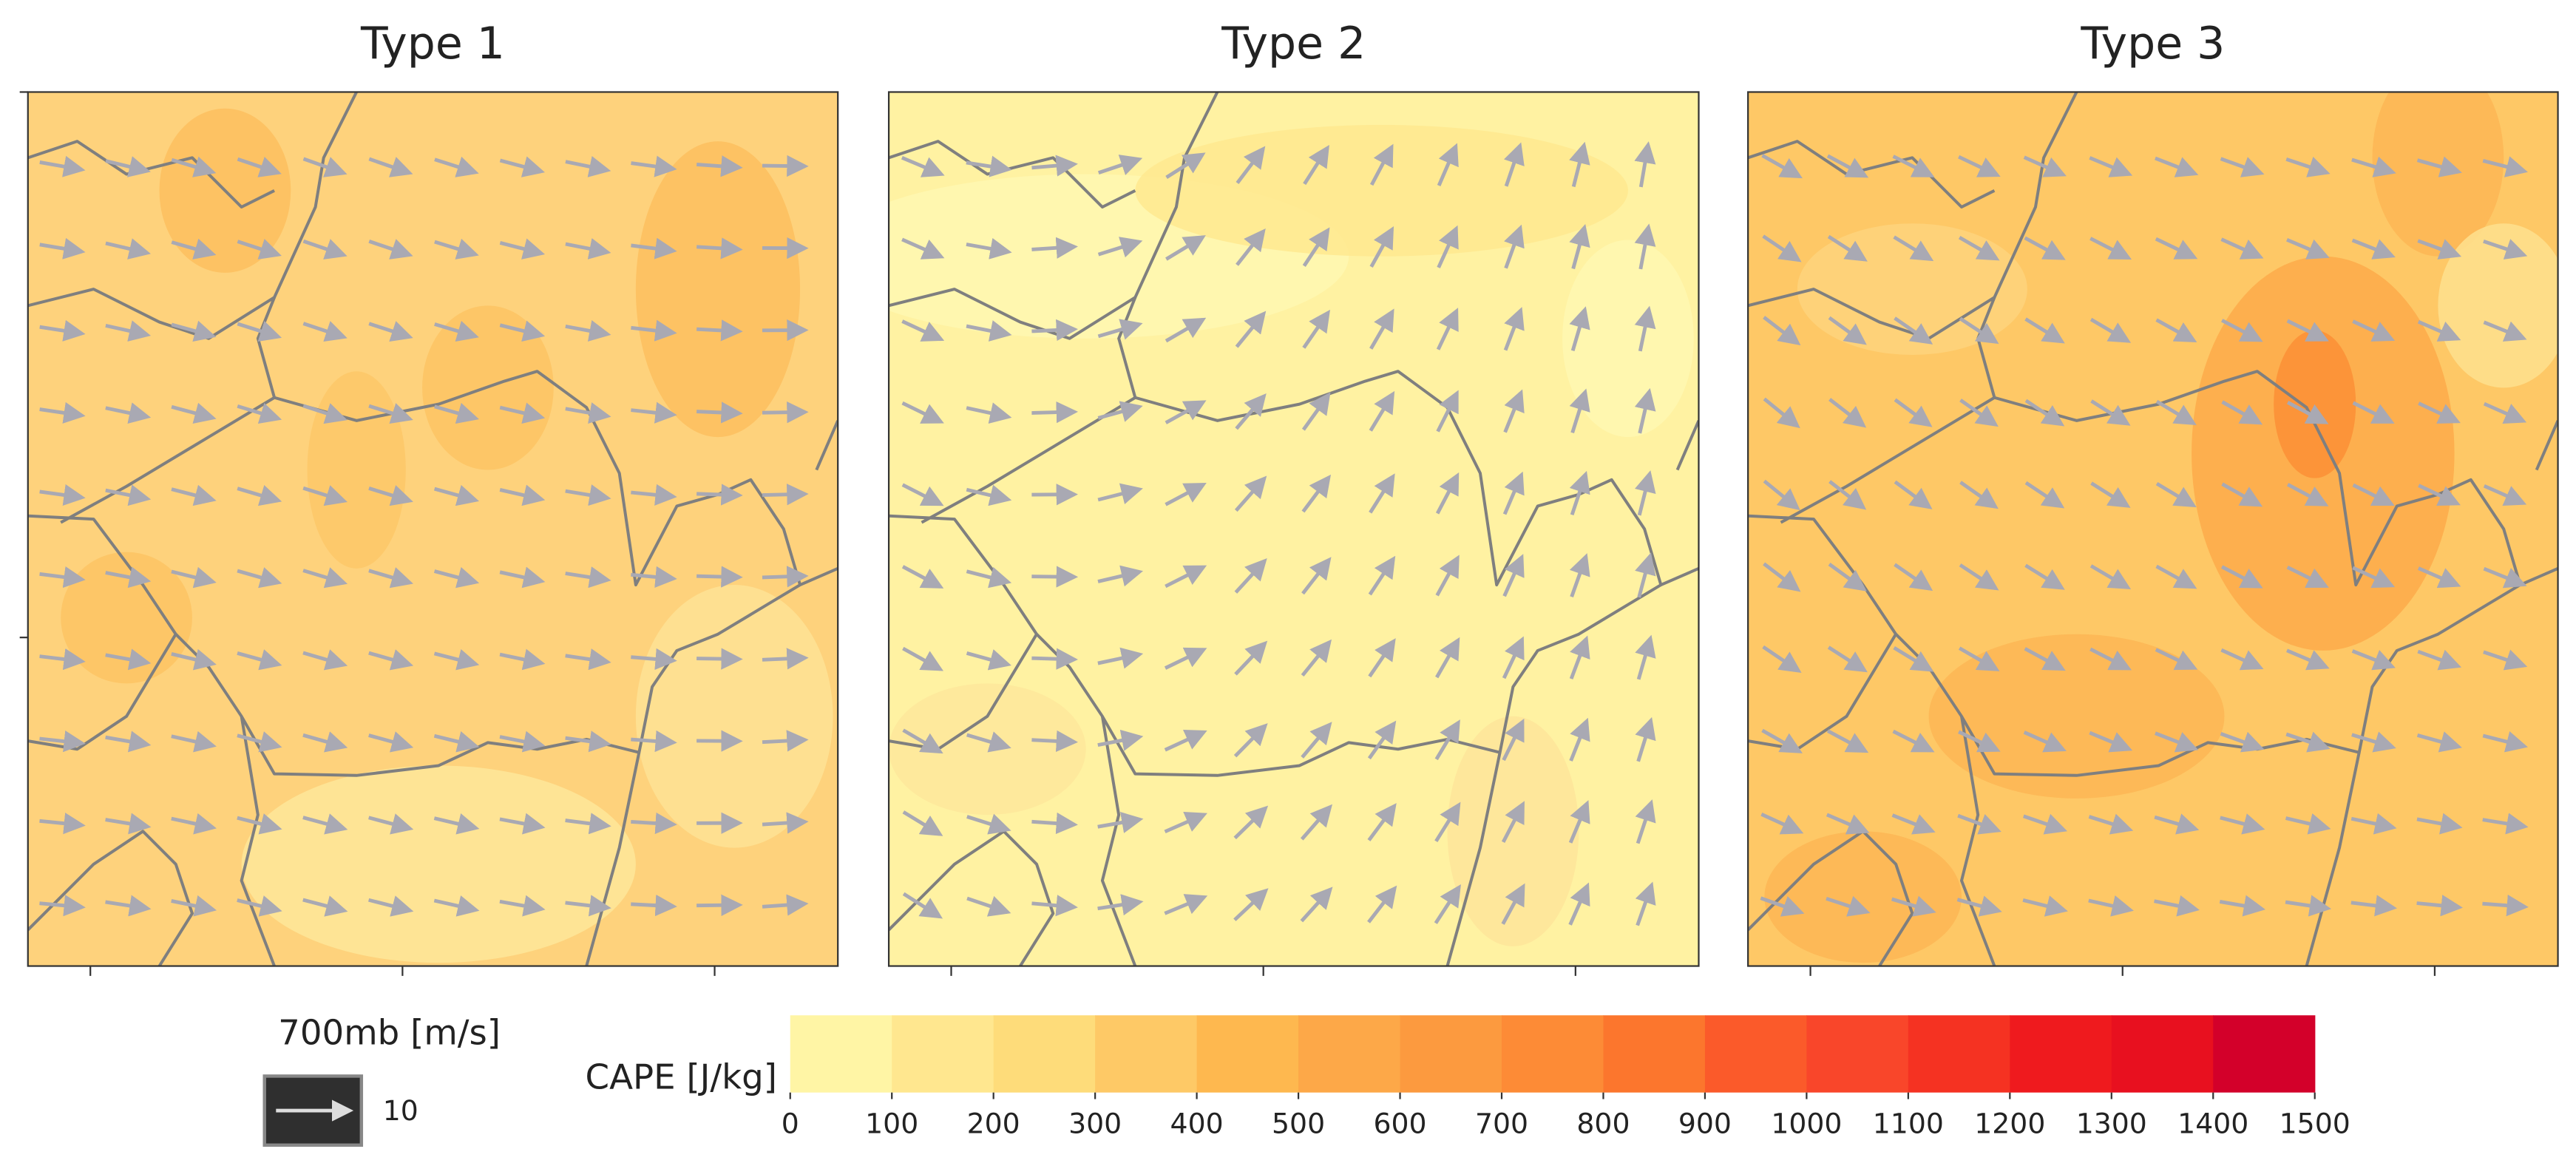 The width and height of the screenshot is (2576, 1166). What do you see at coordinates (1293, 44) in the screenshot?
I see `panel-title: Type 2` at bounding box center [1293, 44].